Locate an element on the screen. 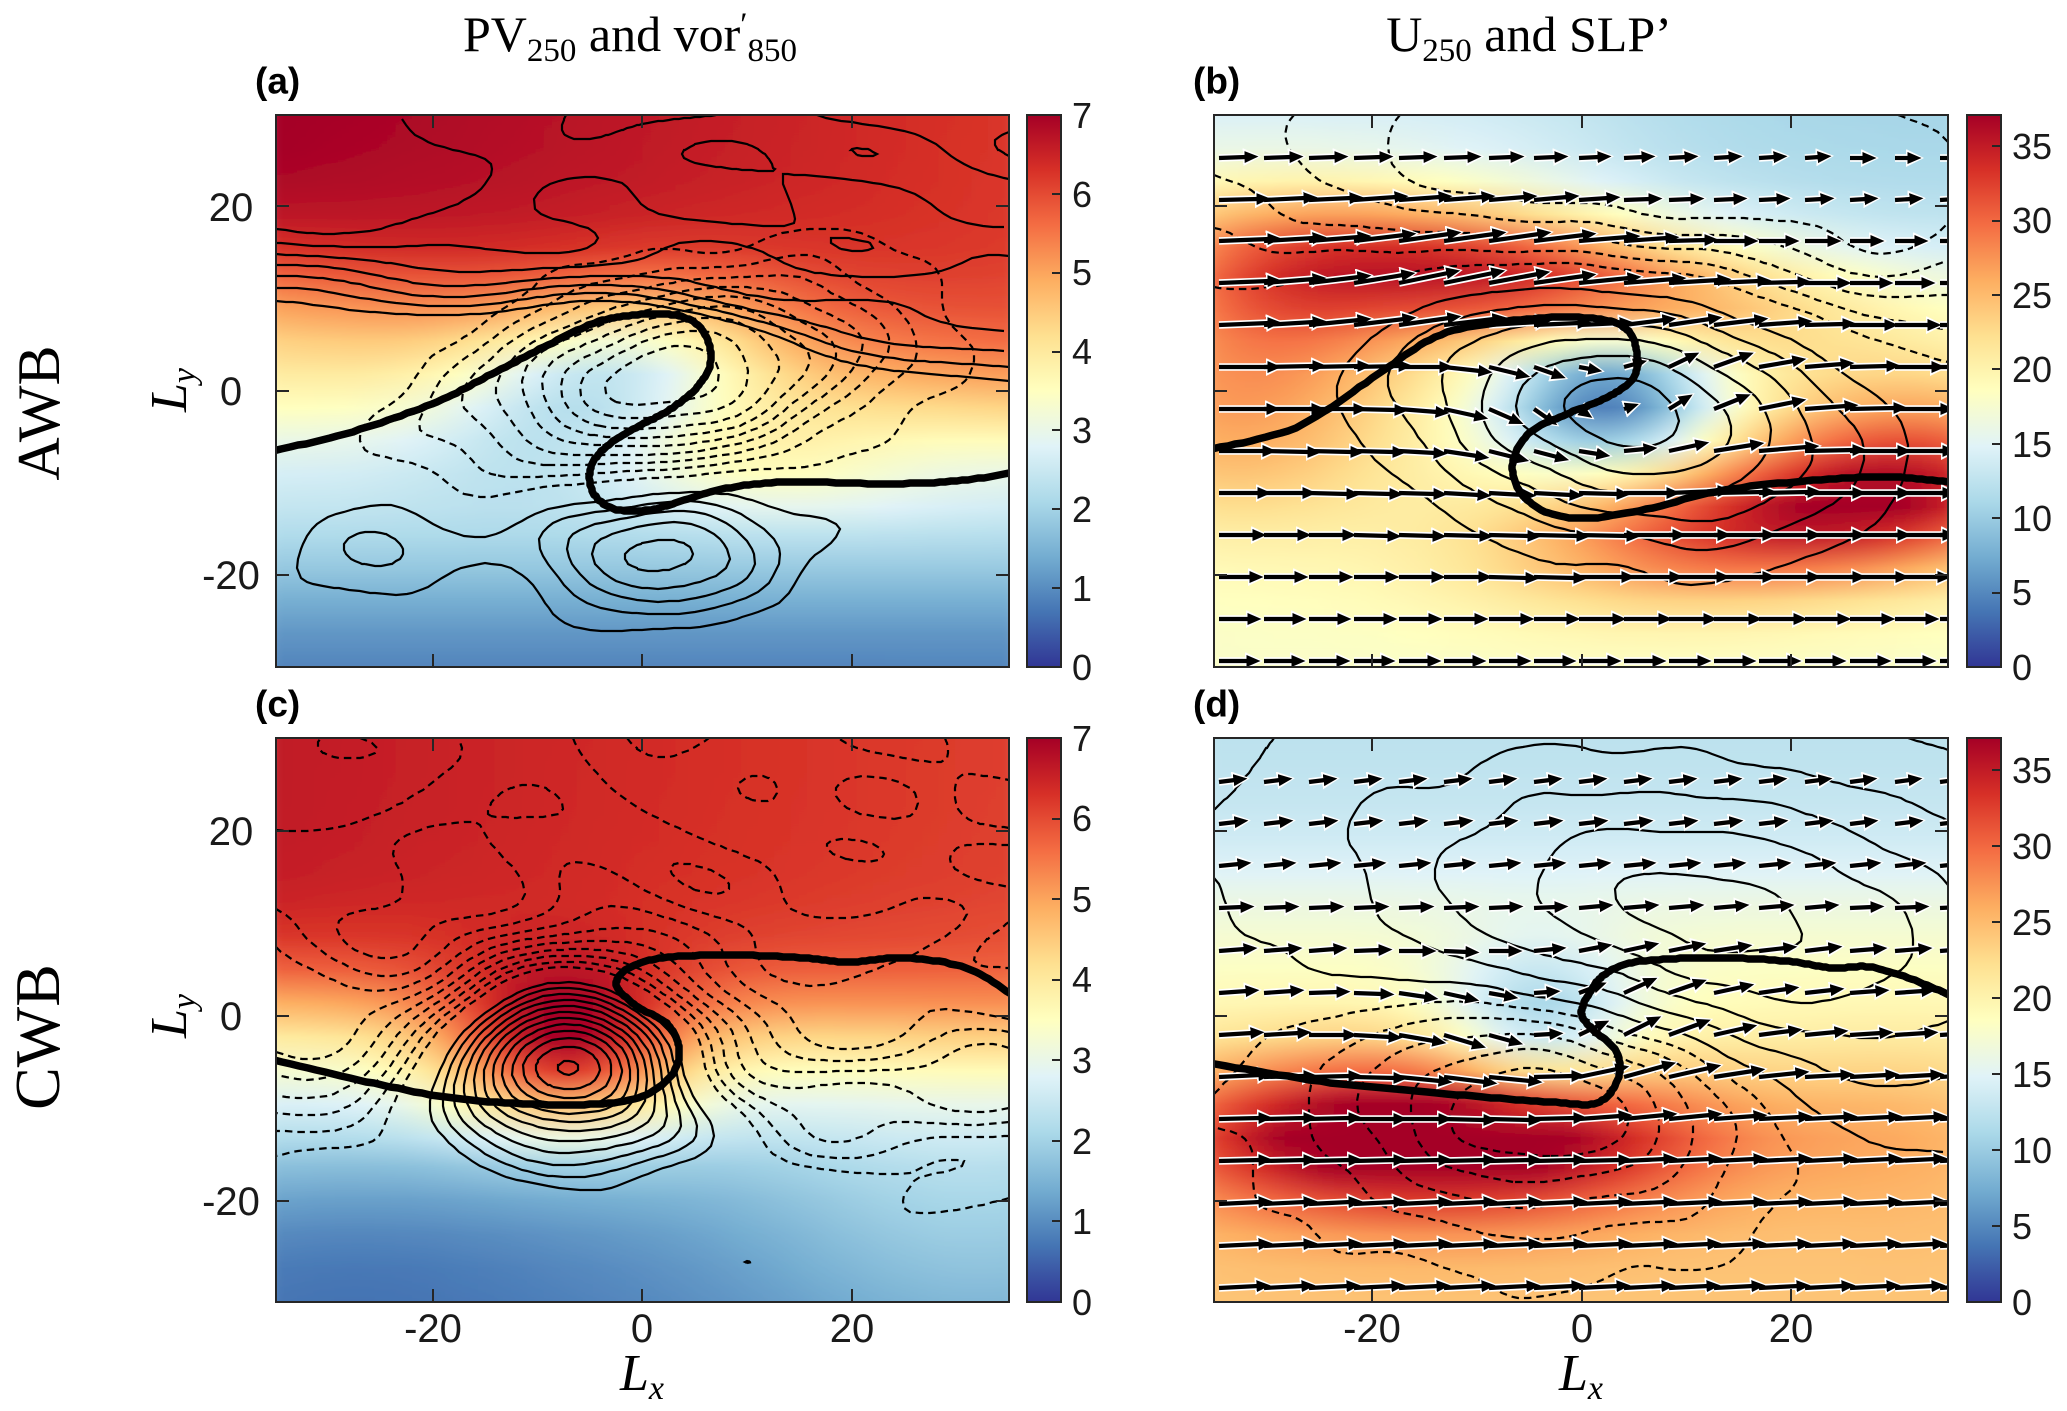 This screenshot has width=2067, height=1411. svg-text: AWB is located at coordinates (39, 412).